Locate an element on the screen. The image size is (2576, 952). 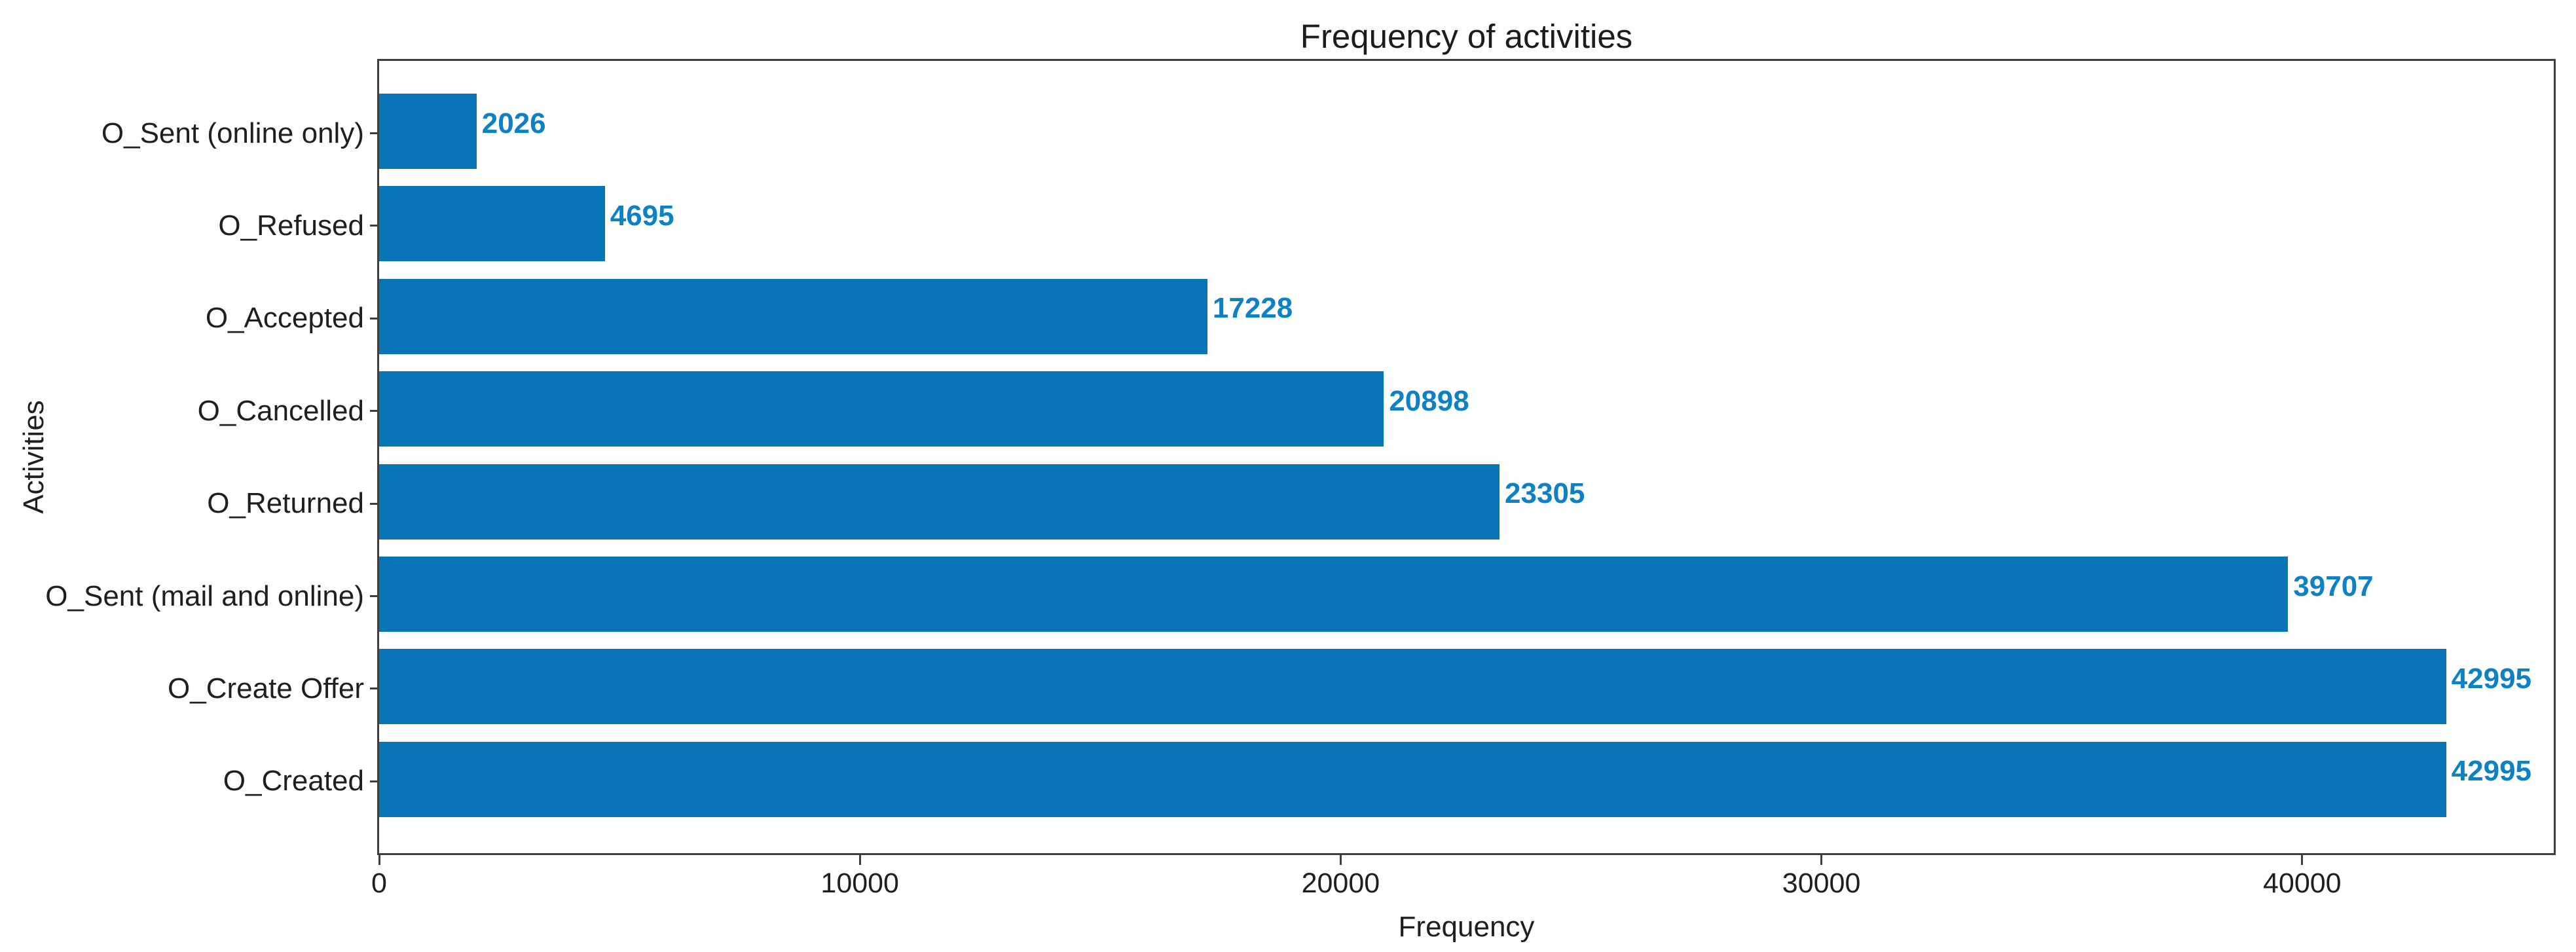
category-label: O_Returned is located at coordinates (285, 503).